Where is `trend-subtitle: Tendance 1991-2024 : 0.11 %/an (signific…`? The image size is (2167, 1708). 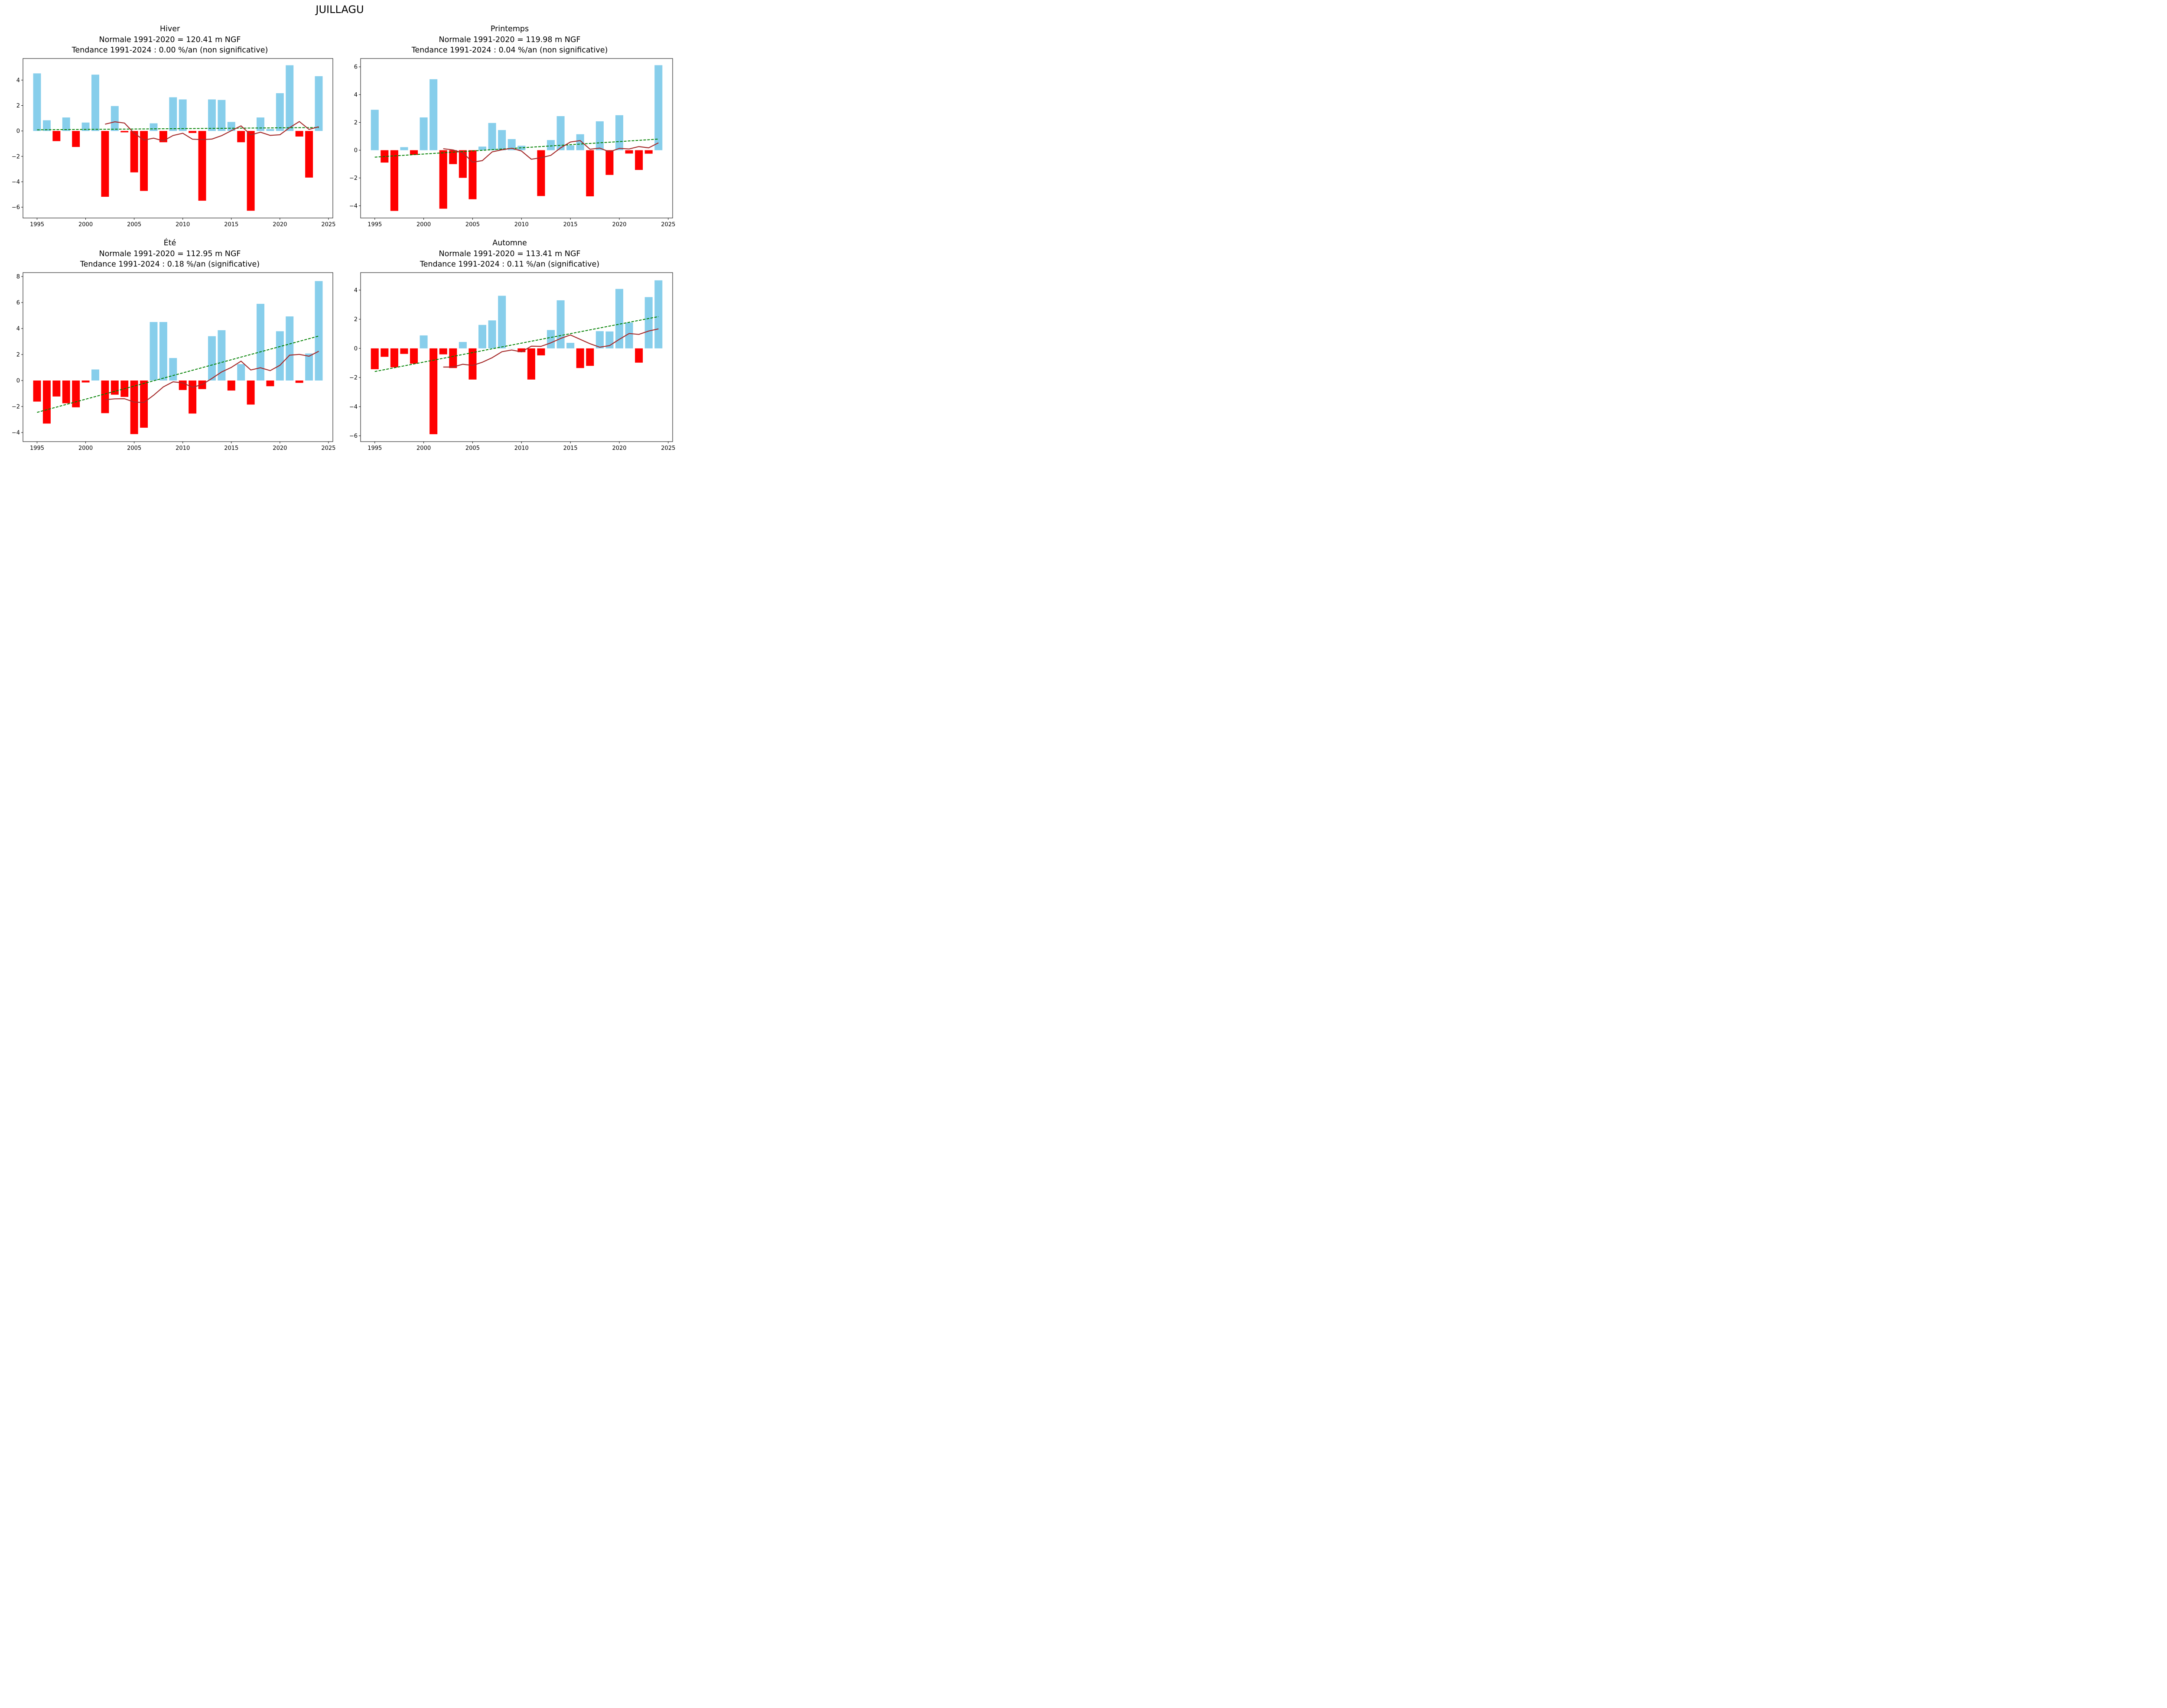 trend-subtitle: Tendance 1991-2024 : 0.11 %/an (signific… is located at coordinates (510, 265).